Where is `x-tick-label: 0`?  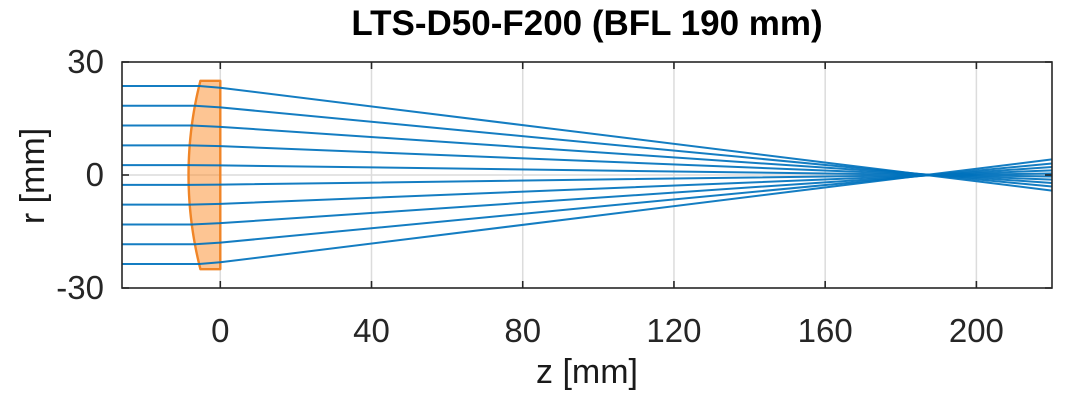
x-tick-label: 0 is located at coordinates (220, 330).